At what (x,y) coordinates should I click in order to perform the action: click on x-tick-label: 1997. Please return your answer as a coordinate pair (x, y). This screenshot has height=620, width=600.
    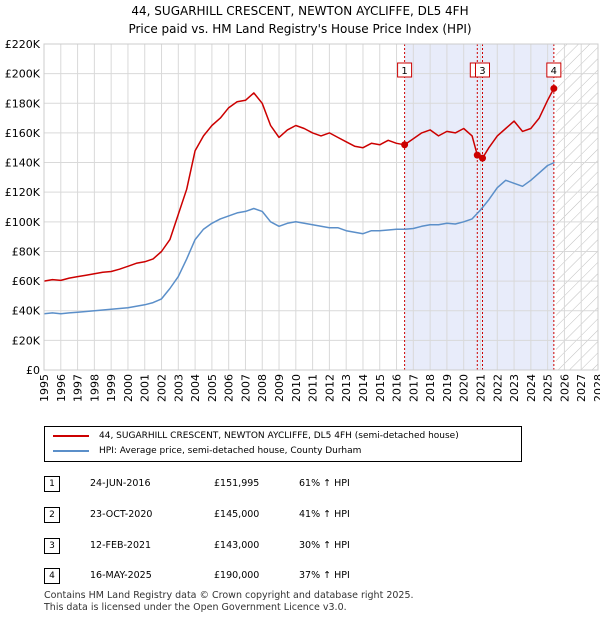
    Looking at the image, I should click on (78, 388).